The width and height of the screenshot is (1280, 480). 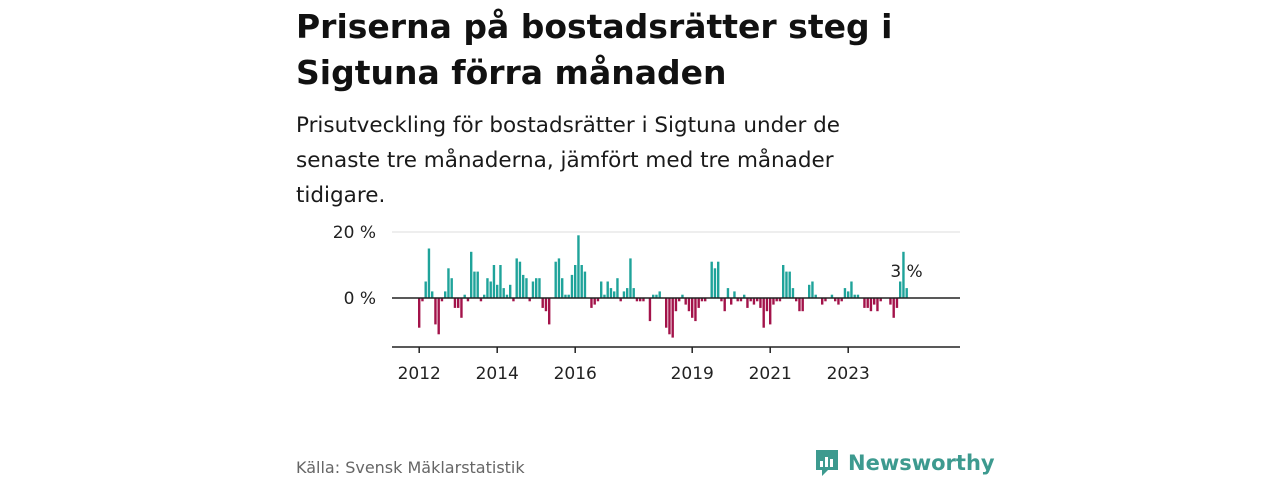 I want to click on brand-logo: Newsworthy, so click(x=904, y=463).